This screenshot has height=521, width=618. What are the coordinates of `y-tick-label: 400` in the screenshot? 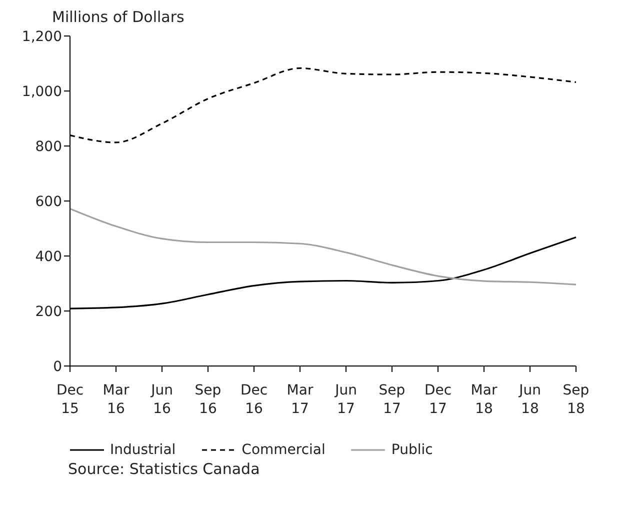 It's located at (48, 256).